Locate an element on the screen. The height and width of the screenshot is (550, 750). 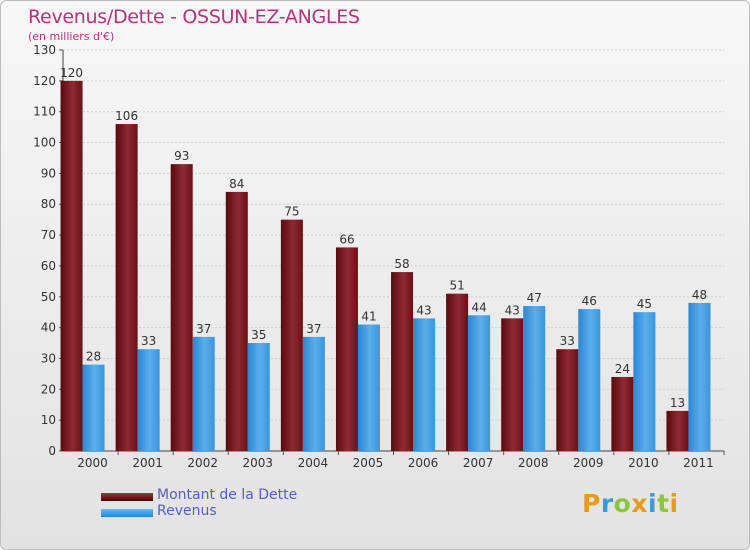
logo-letter: o is located at coordinates (622, 503).